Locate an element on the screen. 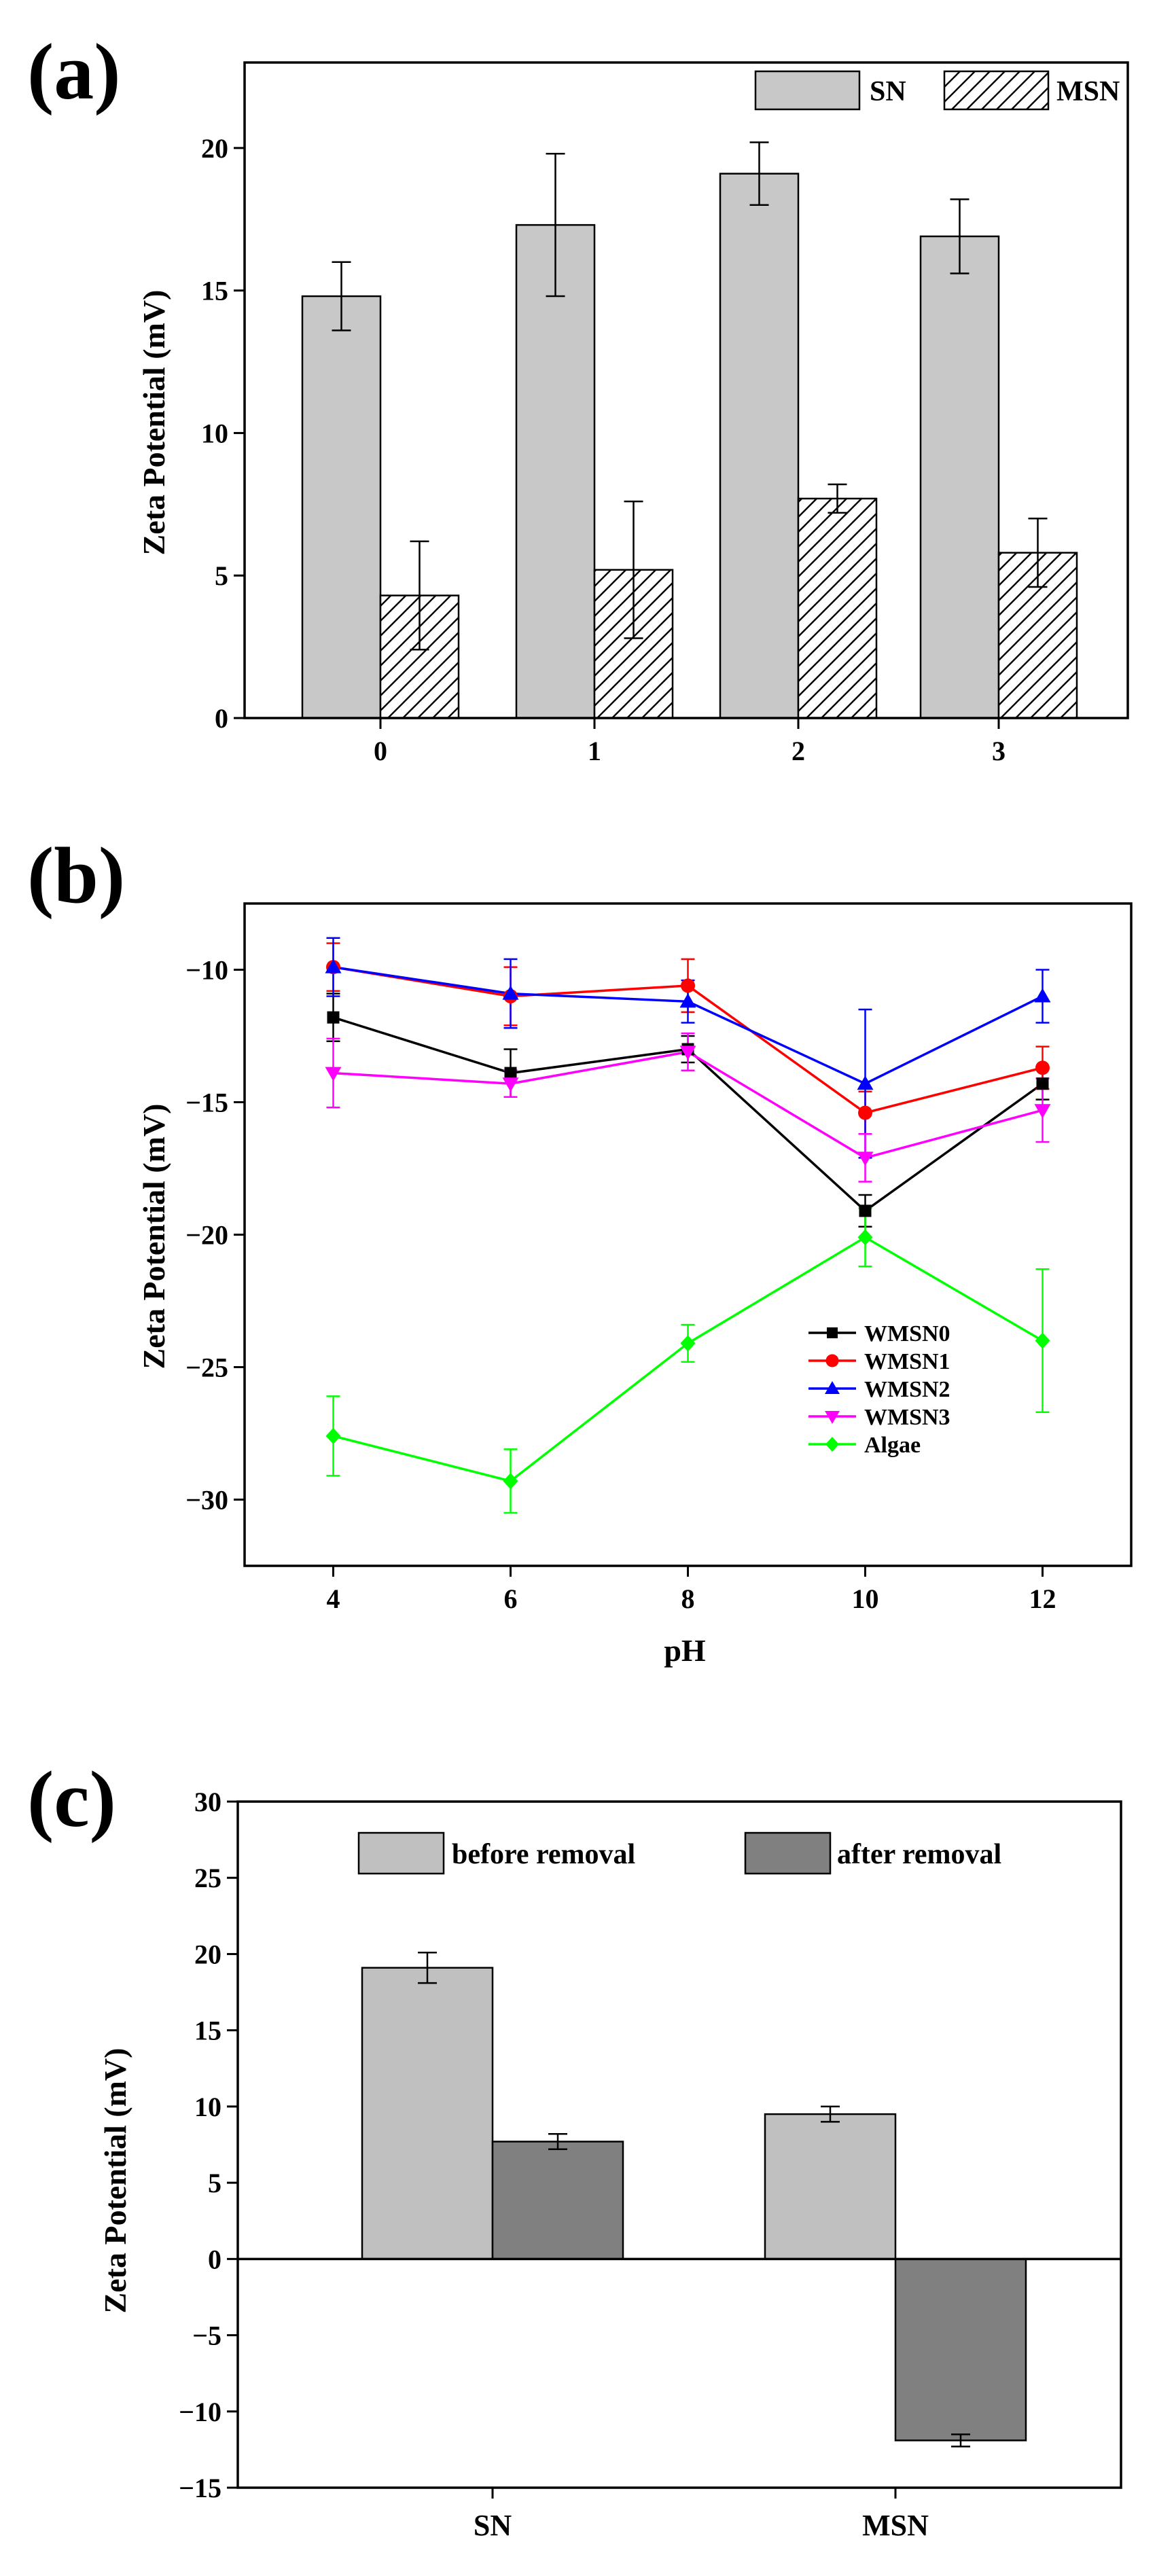 This screenshot has height=2576, width=1174. legend-swatch-msn is located at coordinates (996, 90).